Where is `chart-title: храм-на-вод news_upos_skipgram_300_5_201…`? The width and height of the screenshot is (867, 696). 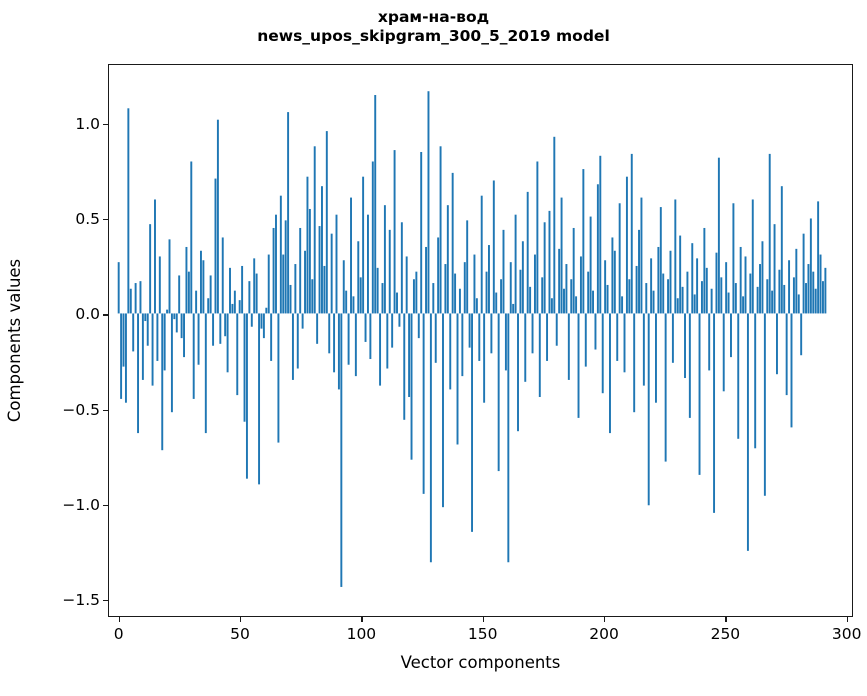 chart-title: храм-на-вод news_upos_skipgram_300_5_201… is located at coordinates (433, 27).